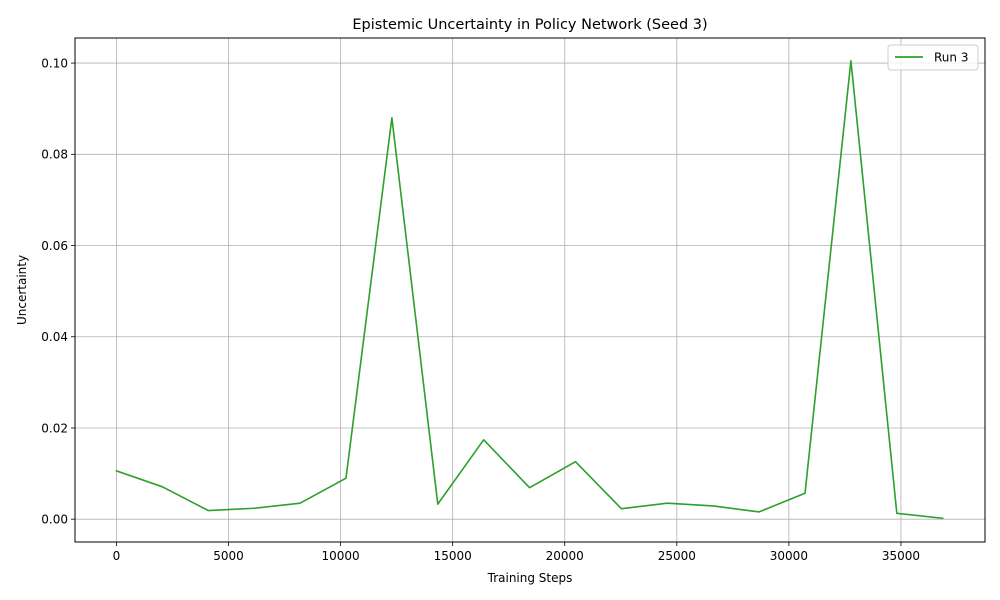  What do you see at coordinates (951, 58) in the screenshot?
I see `legend-label-run-3: Run 3` at bounding box center [951, 58].